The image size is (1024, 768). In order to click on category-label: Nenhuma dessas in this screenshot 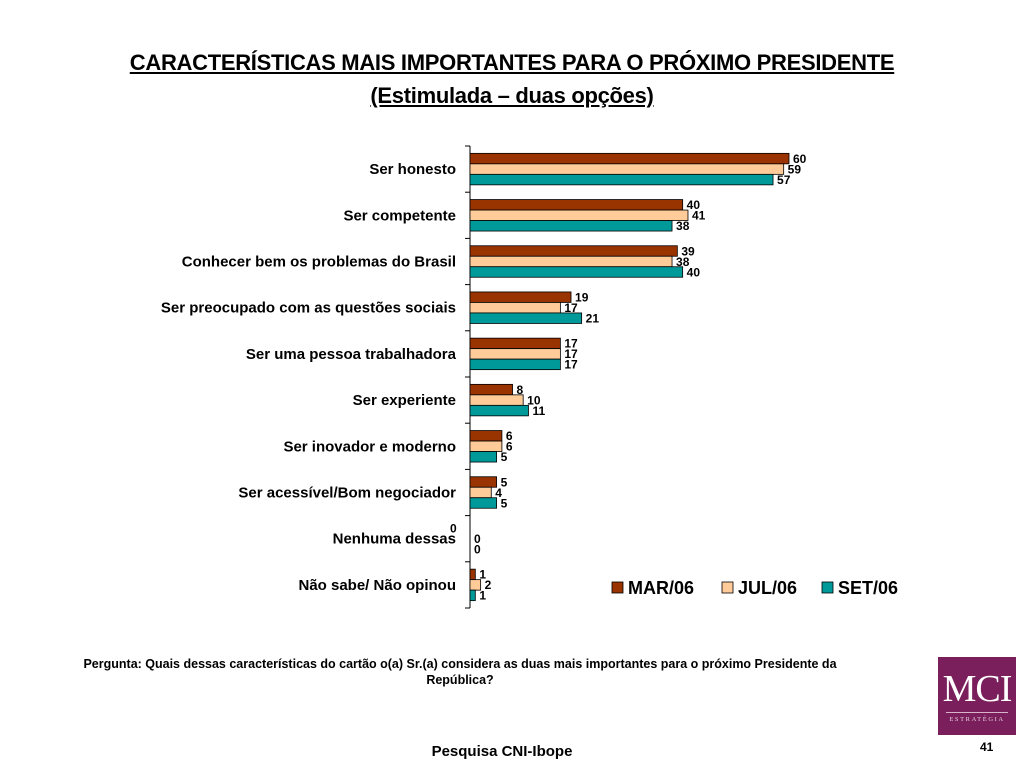, I will do `click(394, 539)`.